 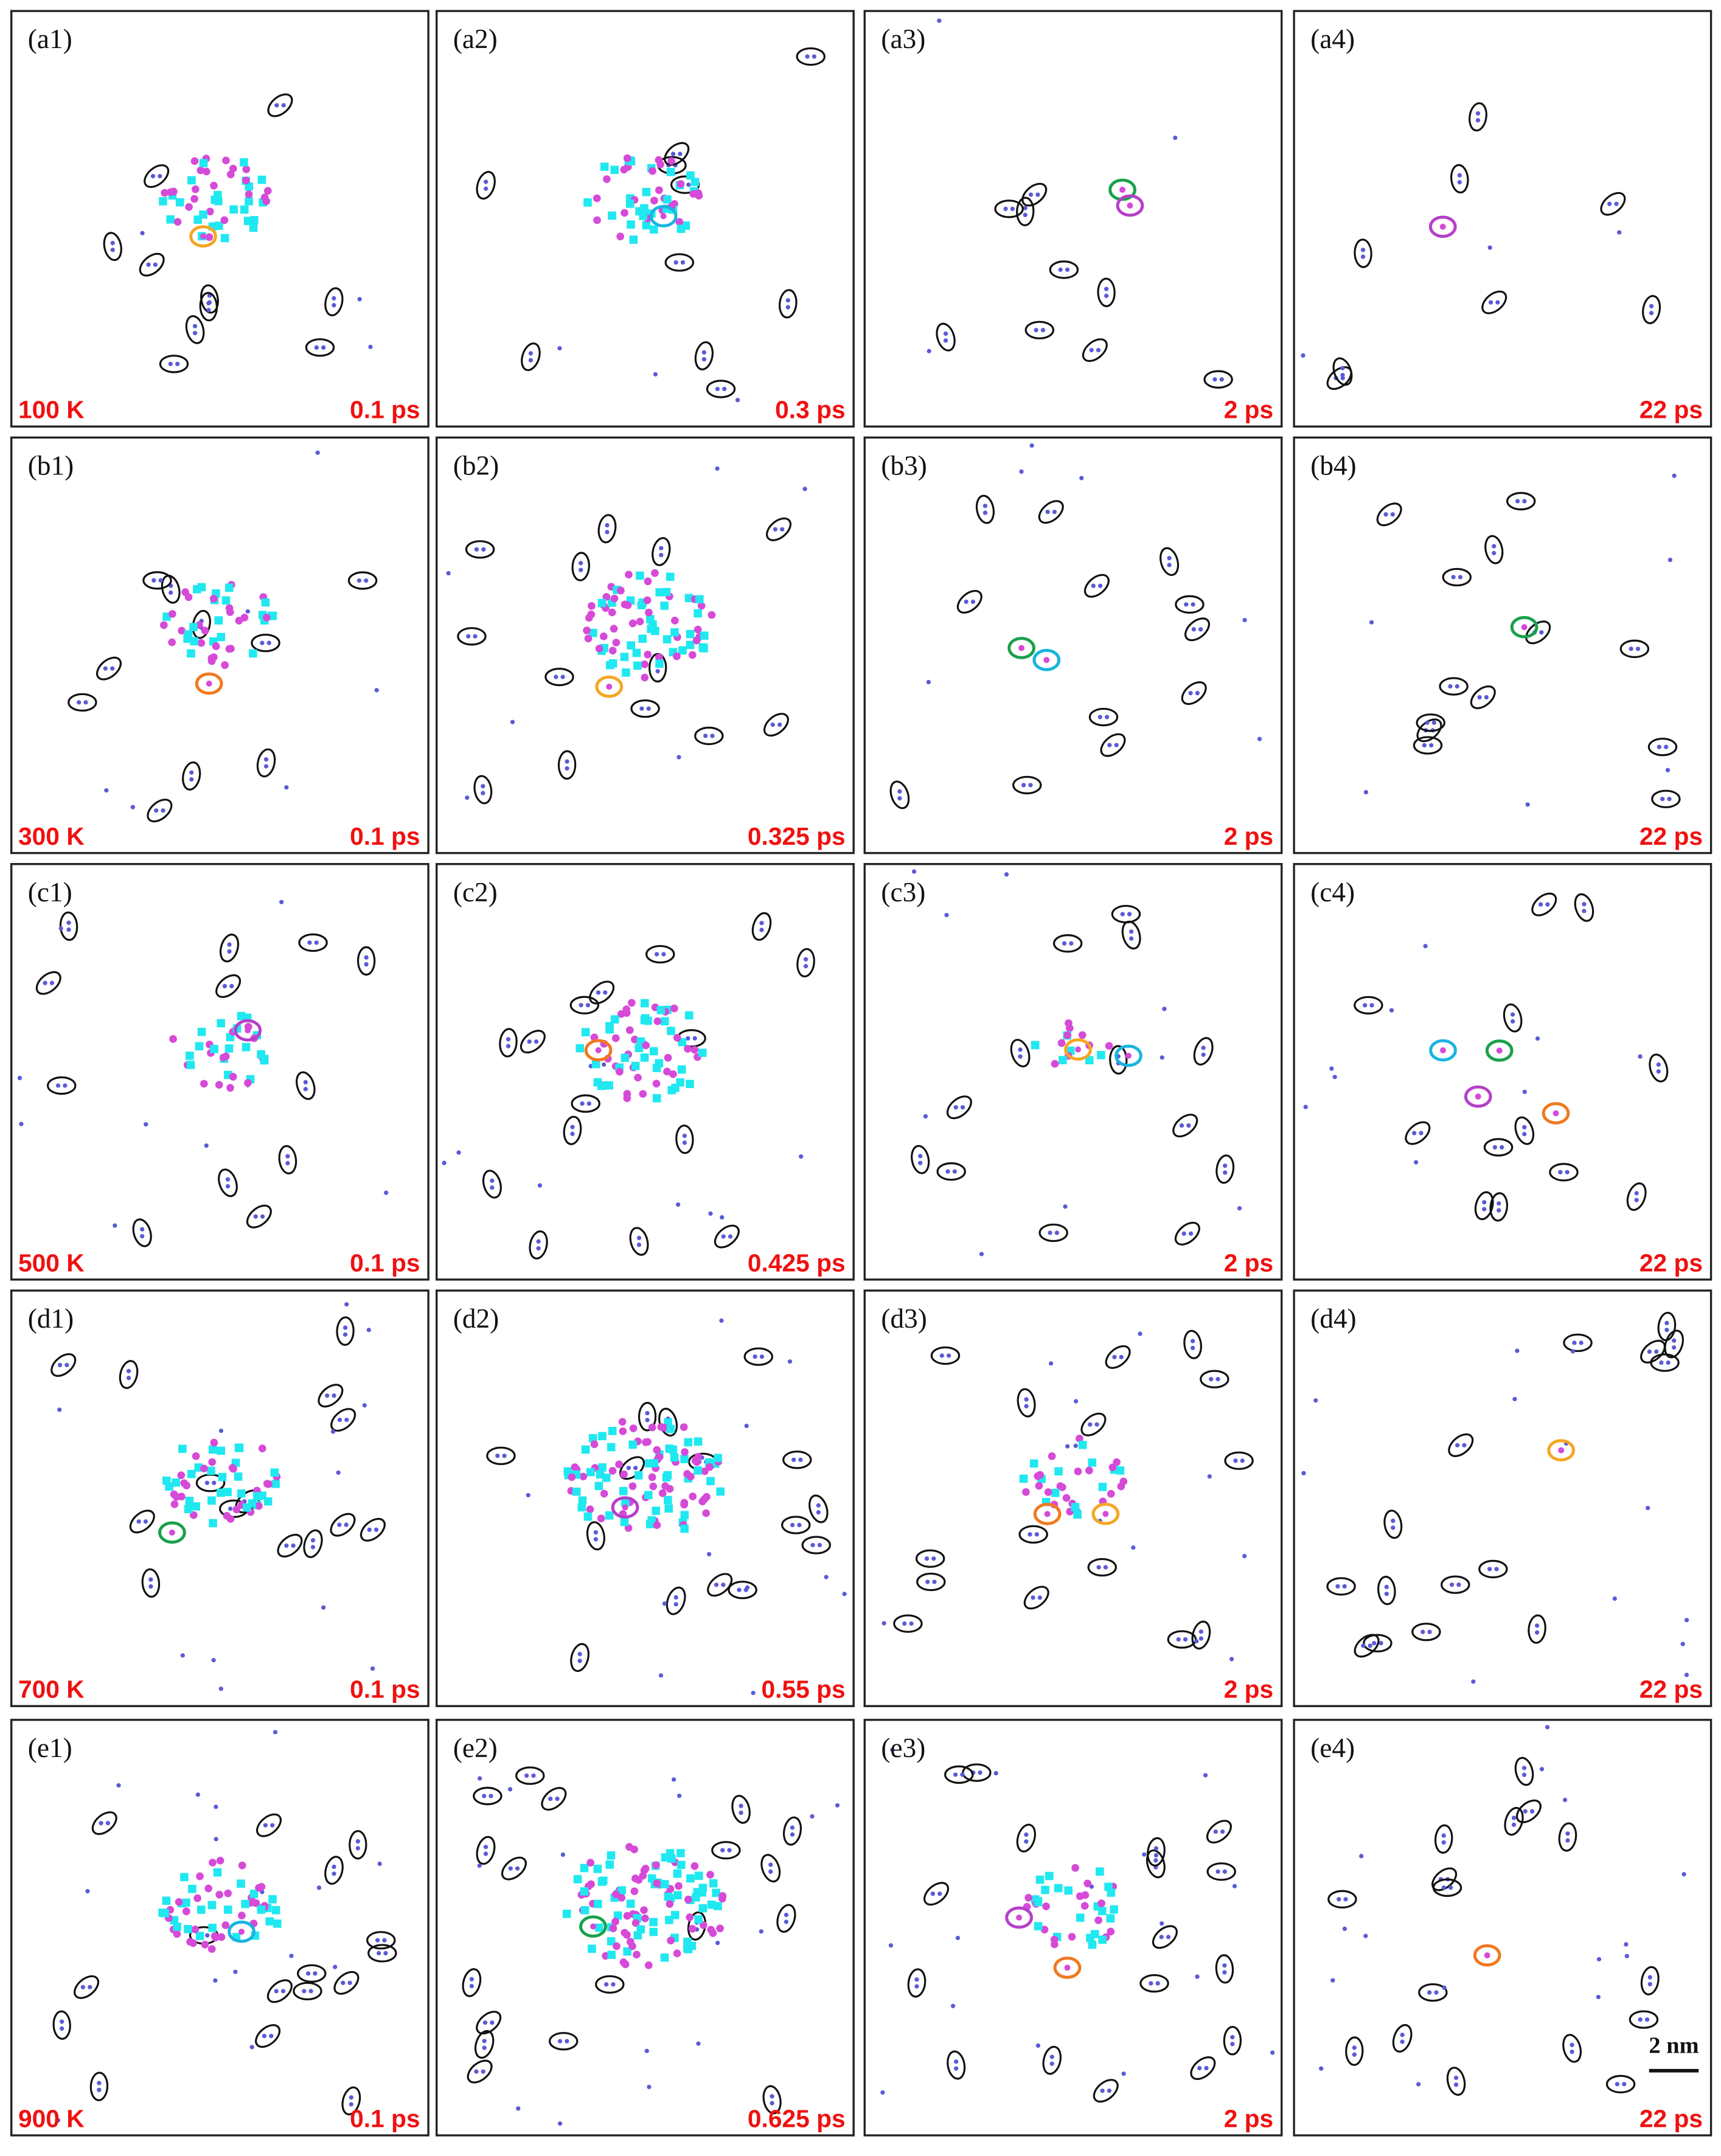 What do you see at coordinates (209, 683) in the screenshot?
I see `highlight-ring` at bounding box center [209, 683].